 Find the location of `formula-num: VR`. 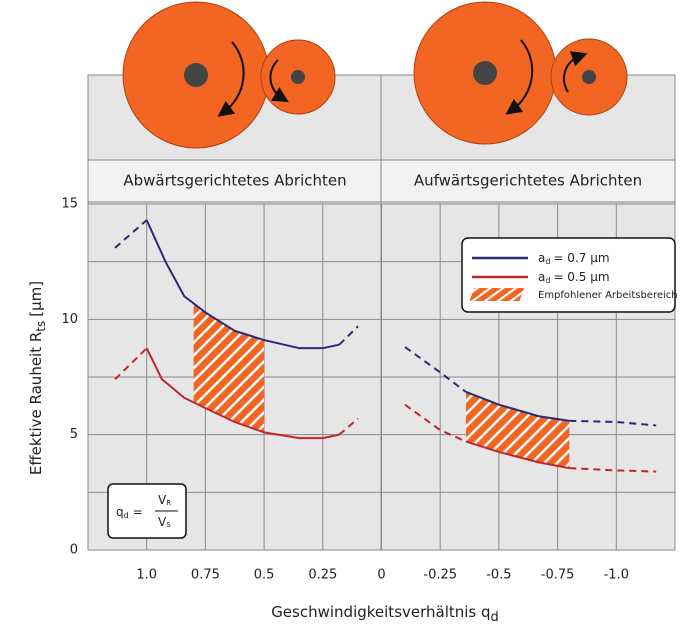

formula-num: VR is located at coordinates (164, 500).